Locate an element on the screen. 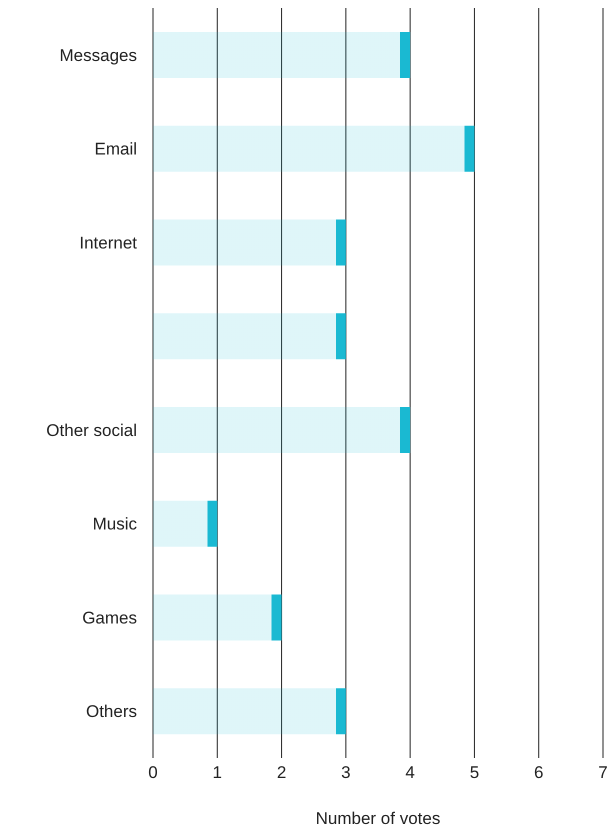 This screenshot has width=608, height=836. y-tick-label: Games is located at coordinates (109, 618).